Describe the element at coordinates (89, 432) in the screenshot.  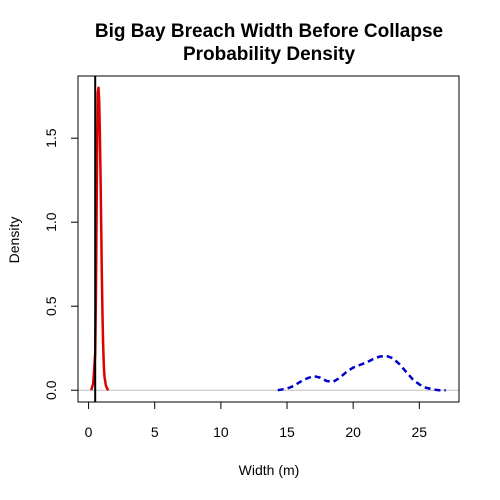
I see `x-tick-label: 0` at that location.